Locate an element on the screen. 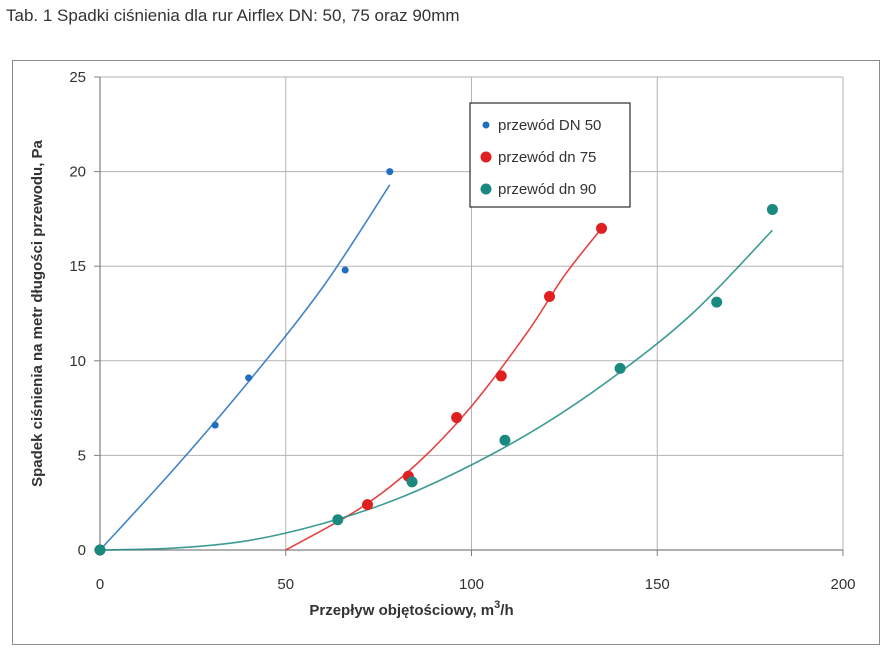 This screenshot has width=894, height=660. x-axis-title: Przepływ objętościowy, m3/h is located at coordinates (411, 609).